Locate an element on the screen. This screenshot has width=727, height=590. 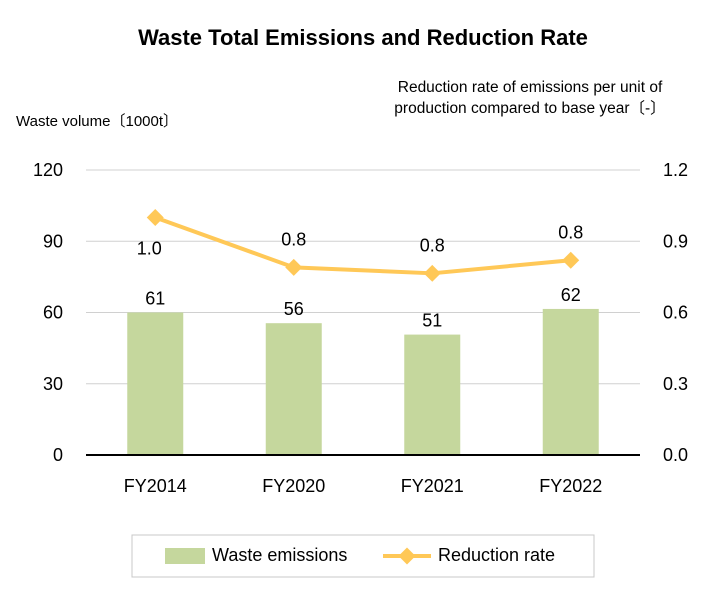
right-tick-label: 0.6 is located at coordinates (675, 313).